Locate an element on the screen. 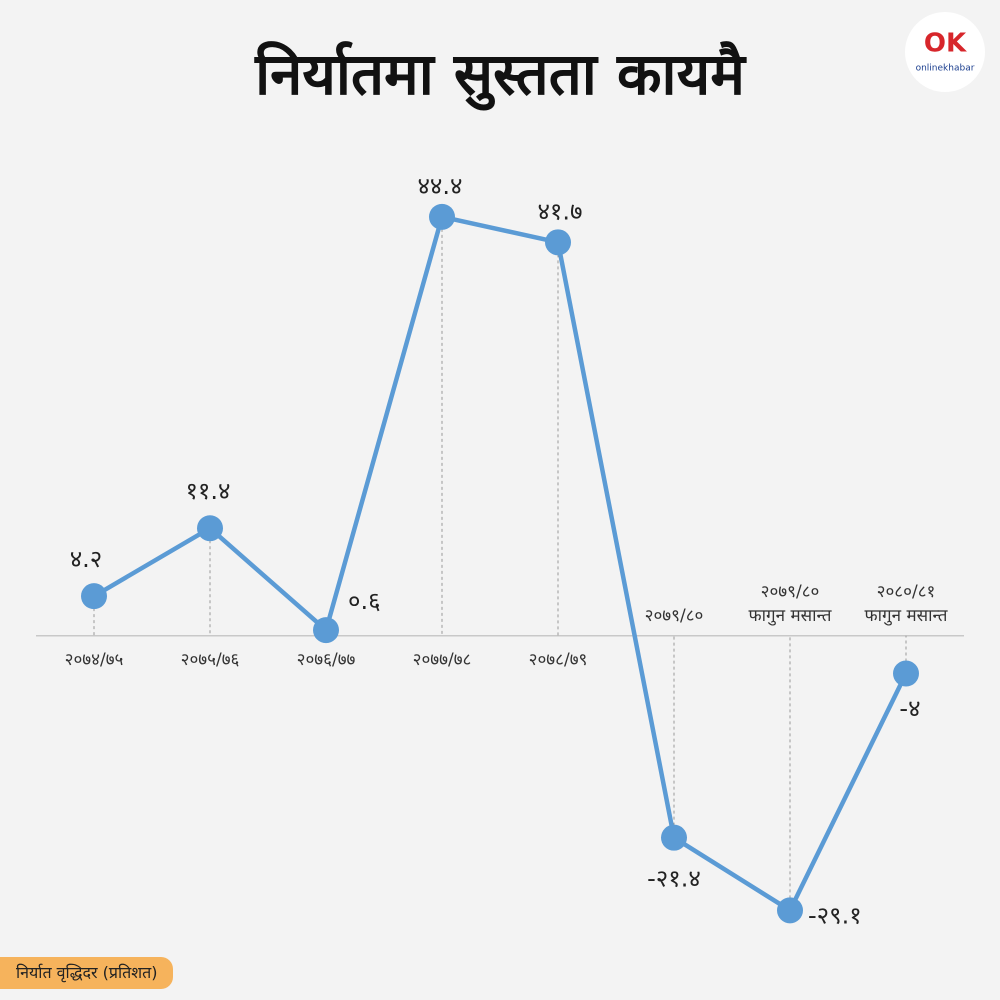  x-tick-label: २०७९/८० फागुन मसान्त is located at coordinates (790, 603).